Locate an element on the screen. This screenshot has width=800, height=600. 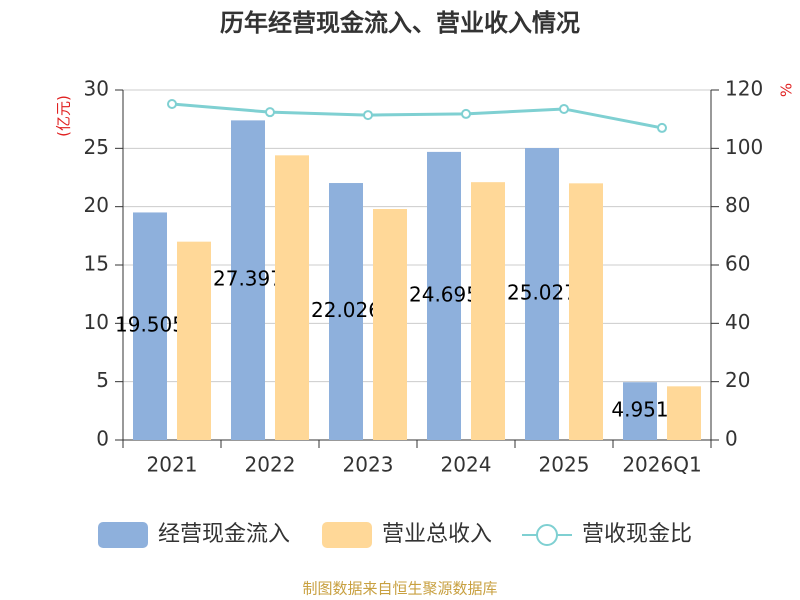
data-label: 27.397 is located at coordinates (248, 279).